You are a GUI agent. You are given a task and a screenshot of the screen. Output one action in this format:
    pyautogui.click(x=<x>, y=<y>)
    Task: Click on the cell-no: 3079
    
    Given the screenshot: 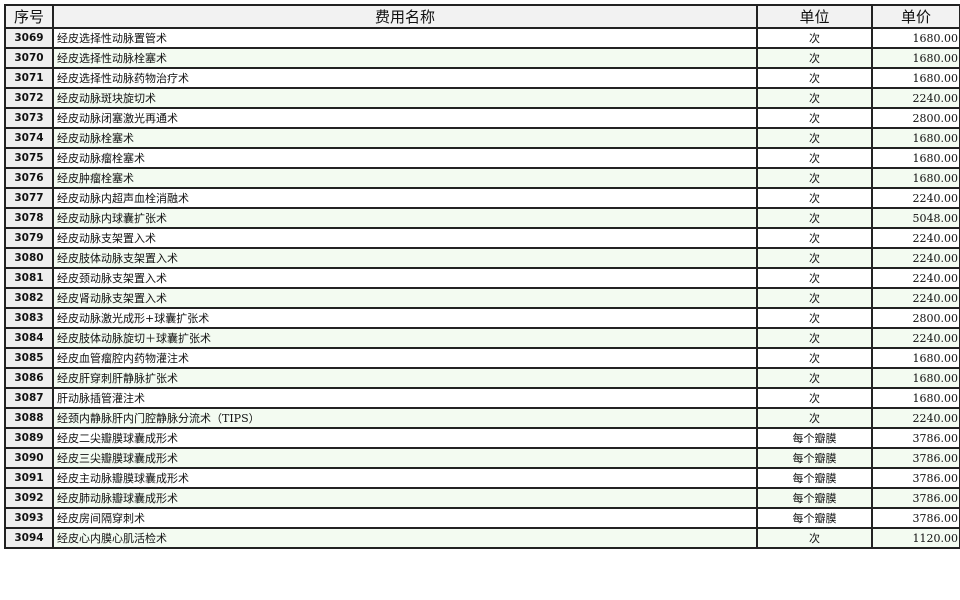 What is the action you would take?
    pyautogui.click(x=29, y=238)
    